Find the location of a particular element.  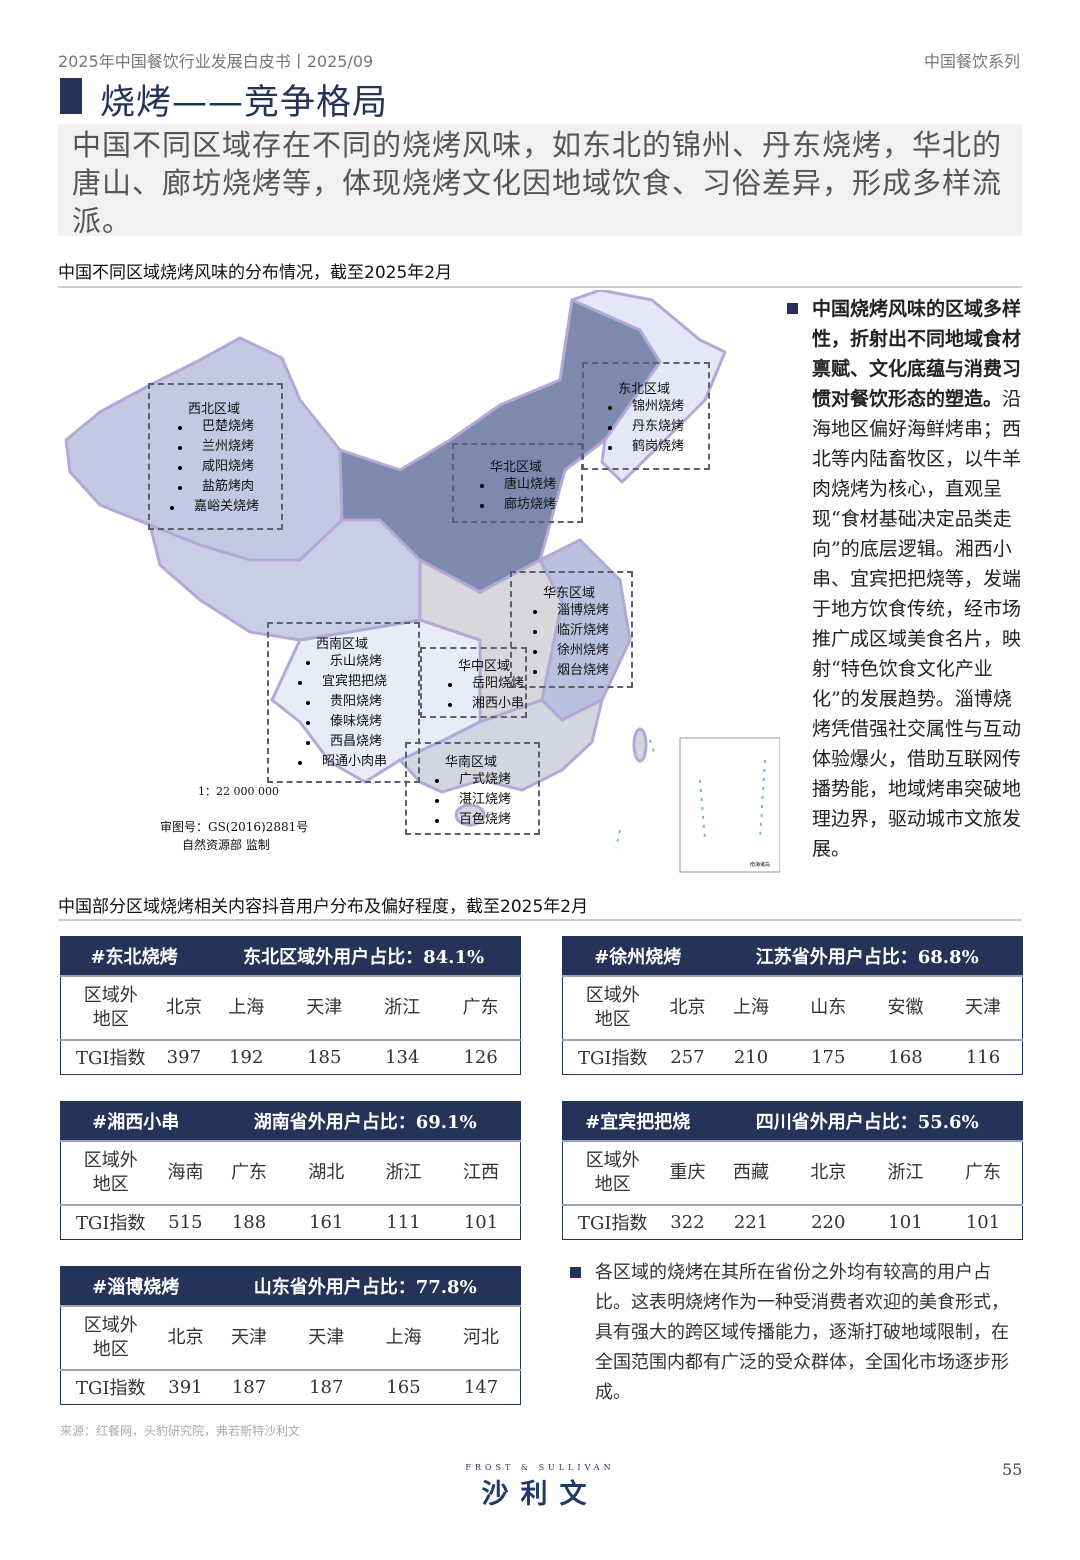

tgi-cell: 116 is located at coordinates (983, 1056).